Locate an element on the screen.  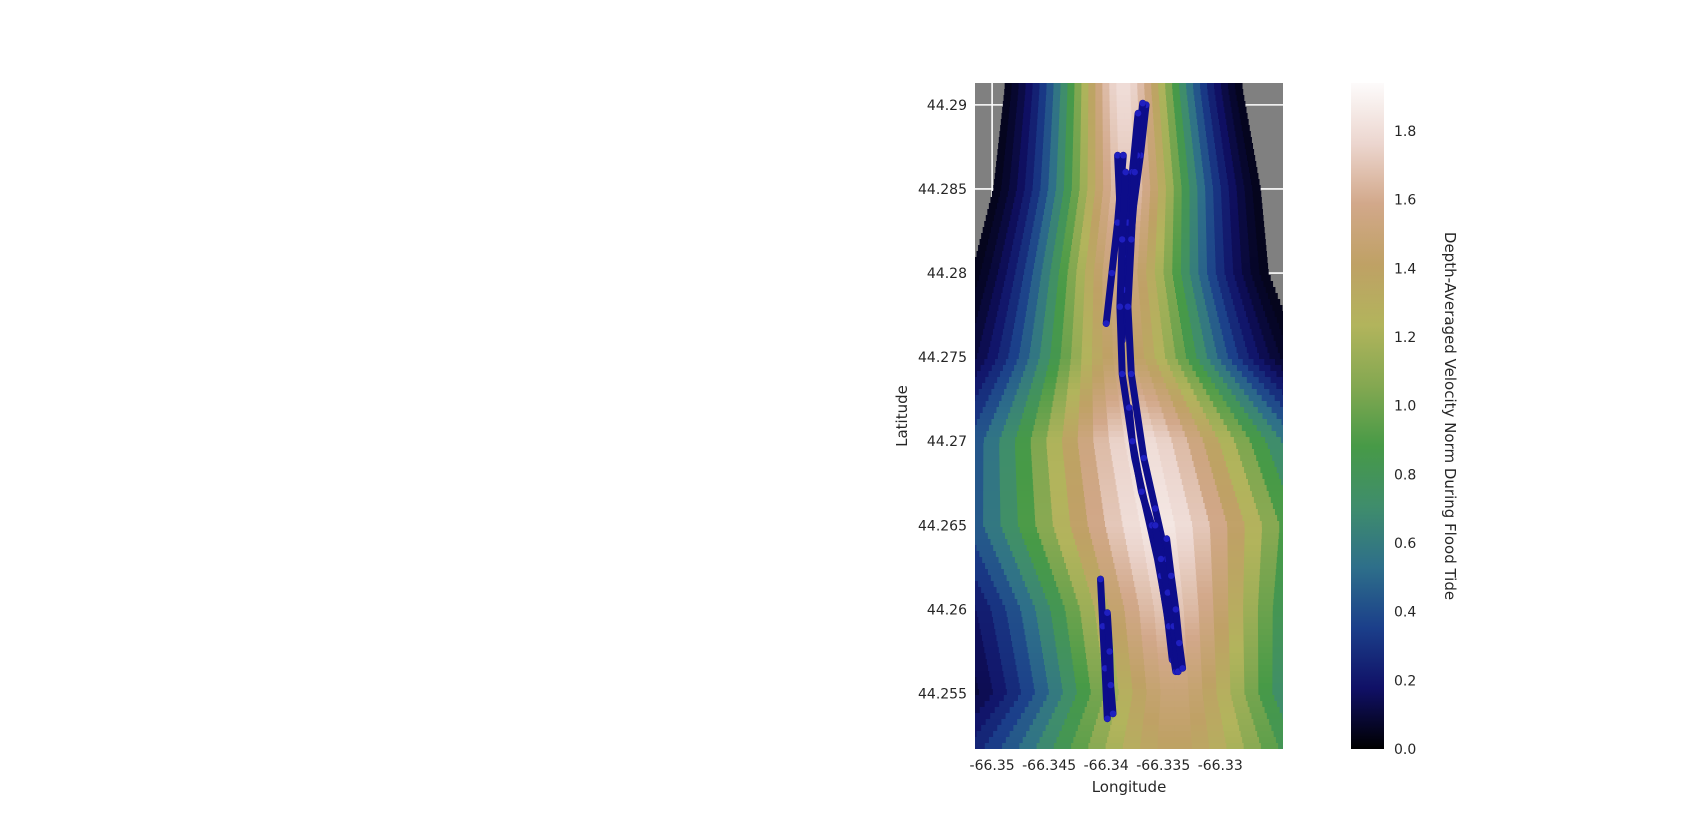
y-axis-label: Latitude is located at coordinates (902, 416).